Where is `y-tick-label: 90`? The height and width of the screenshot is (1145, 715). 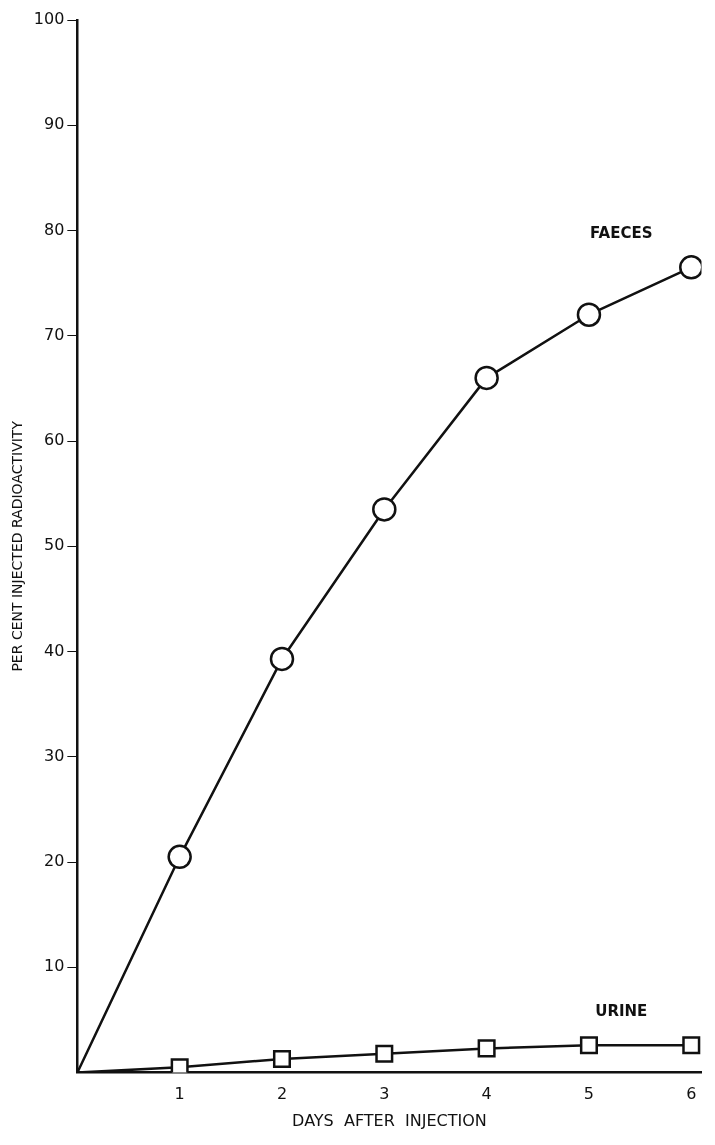
y-tick-label: 90 is located at coordinates (54, 124).